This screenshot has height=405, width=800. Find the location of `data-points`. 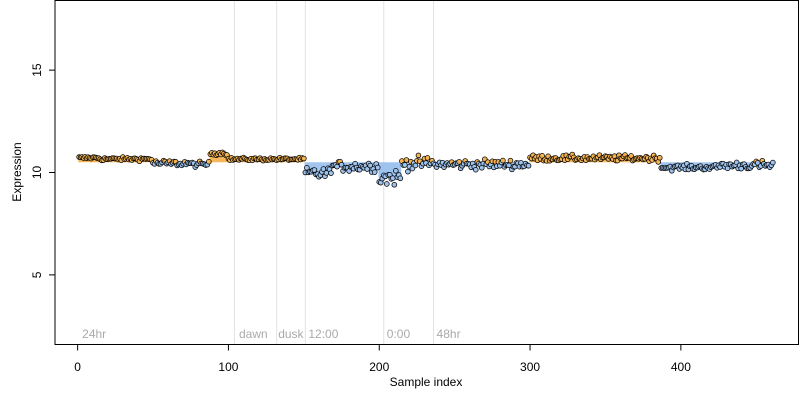

data-points is located at coordinates (426, 168).